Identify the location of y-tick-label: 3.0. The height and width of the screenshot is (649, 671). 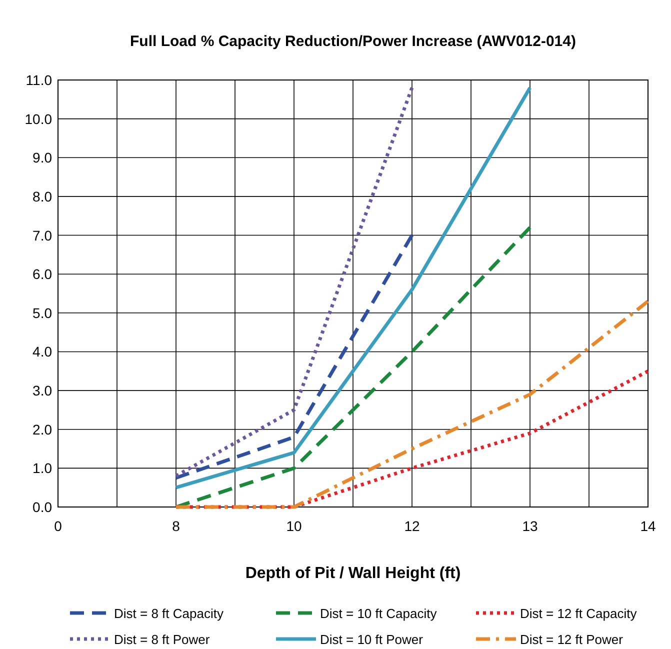
(42, 390).